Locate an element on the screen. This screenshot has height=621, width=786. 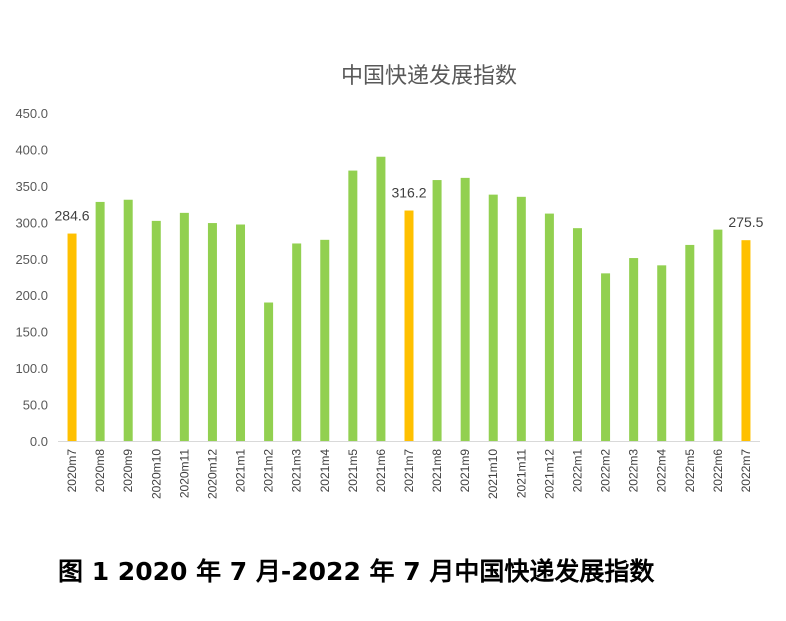
x-tick-label: 2020m12 is located at coordinates (212, 474).